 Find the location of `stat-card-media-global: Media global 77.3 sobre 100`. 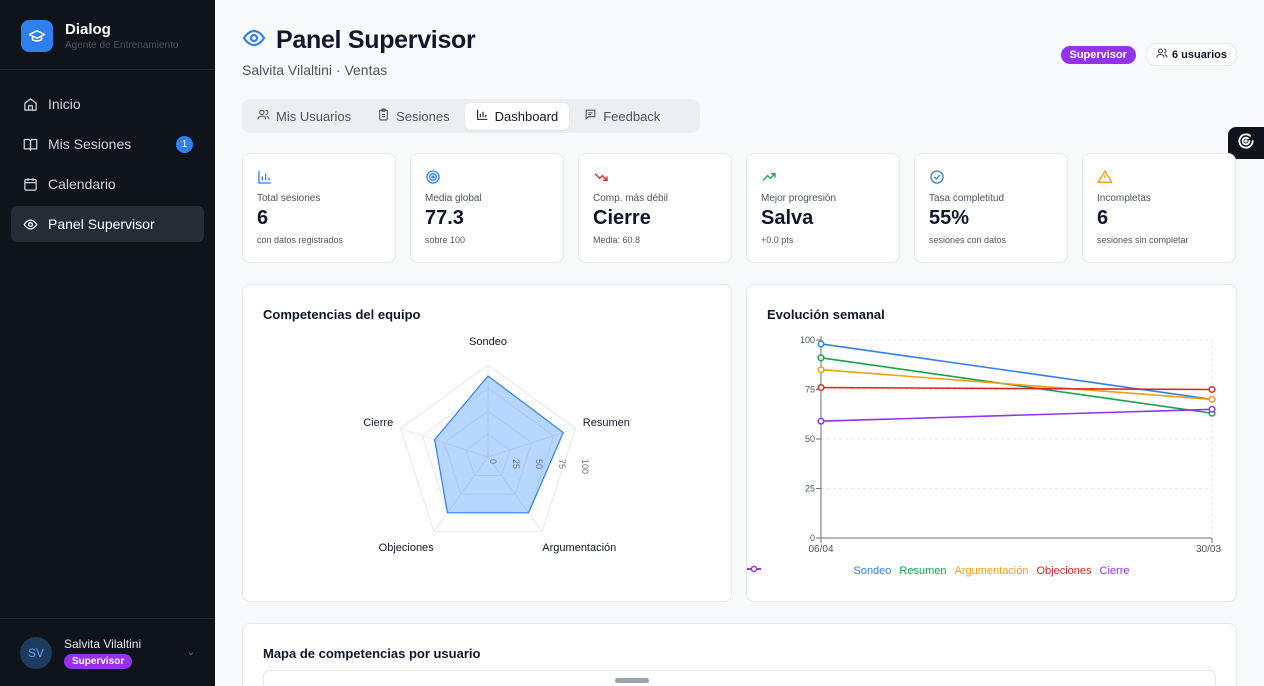

stat-card-media-global: Media global 77.3 sobre 100 is located at coordinates (487, 208).